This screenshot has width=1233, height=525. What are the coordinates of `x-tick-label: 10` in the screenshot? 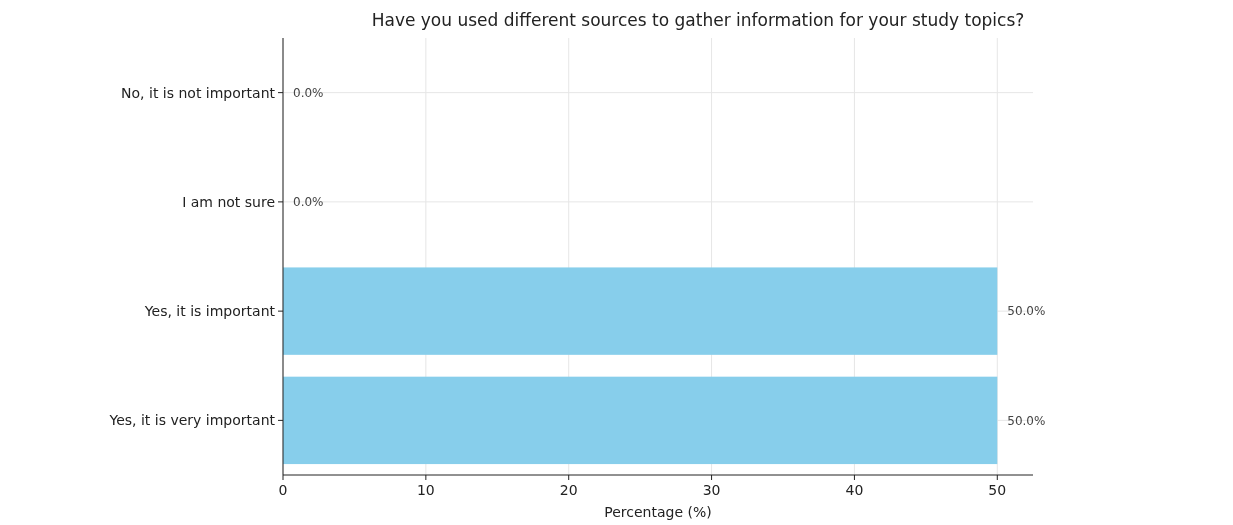 It's located at (425, 490).